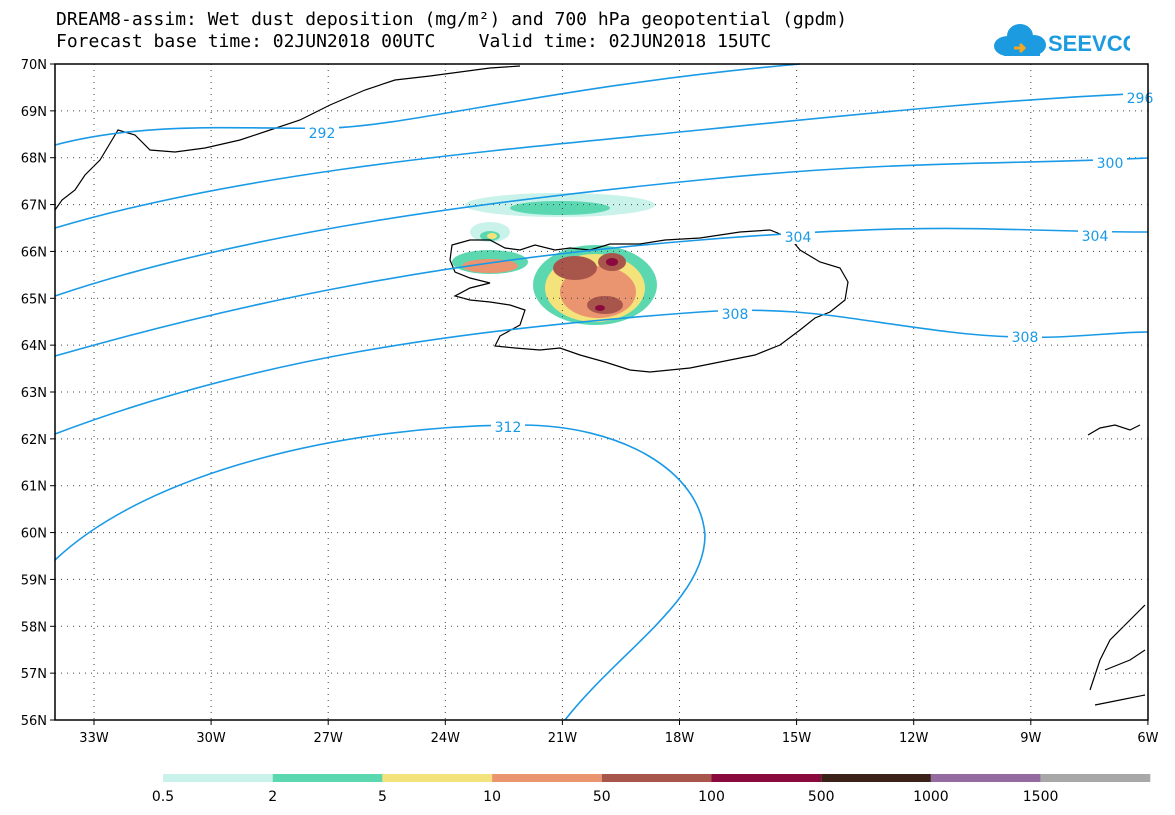 This screenshot has height=815, width=1175. What do you see at coordinates (34, 65) in the screenshot?
I see `lat-label: 70N` at bounding box center [34, 65].